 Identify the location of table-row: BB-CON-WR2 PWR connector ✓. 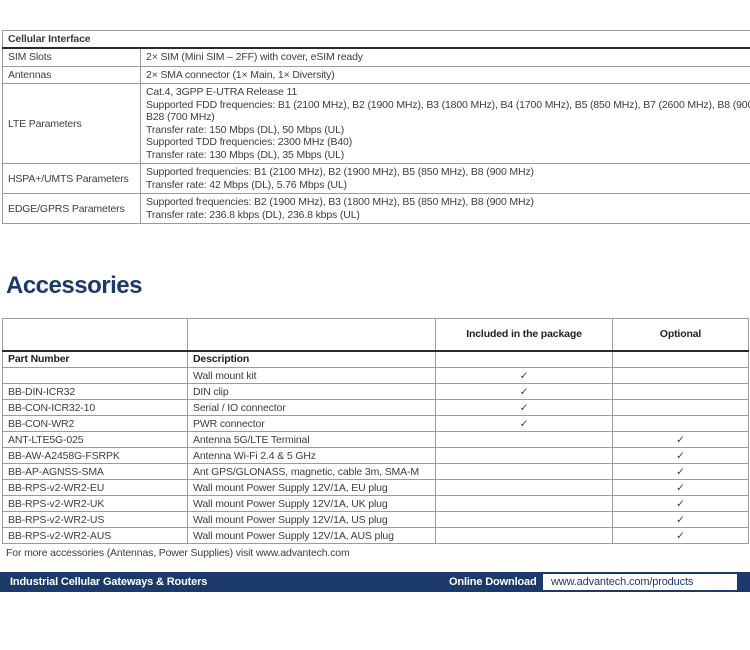
(375, 423).